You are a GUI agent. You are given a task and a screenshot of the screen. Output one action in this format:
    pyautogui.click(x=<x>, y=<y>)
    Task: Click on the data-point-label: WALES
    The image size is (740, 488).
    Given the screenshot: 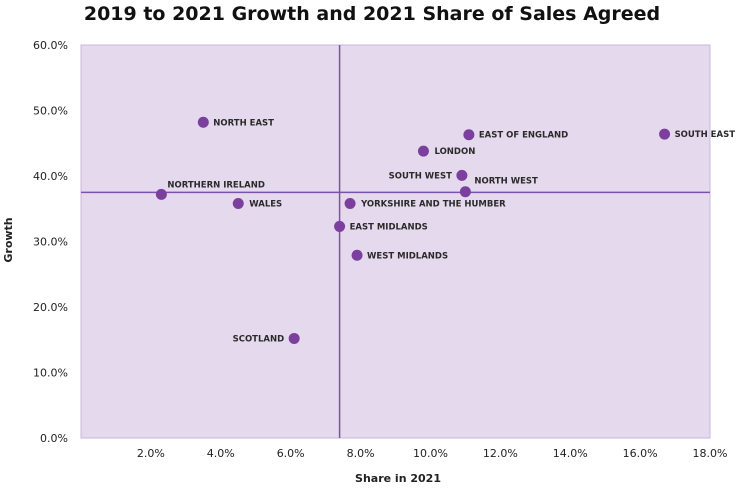 What is the action you would take?
    pyautogui.click(x=265, y=205)
    